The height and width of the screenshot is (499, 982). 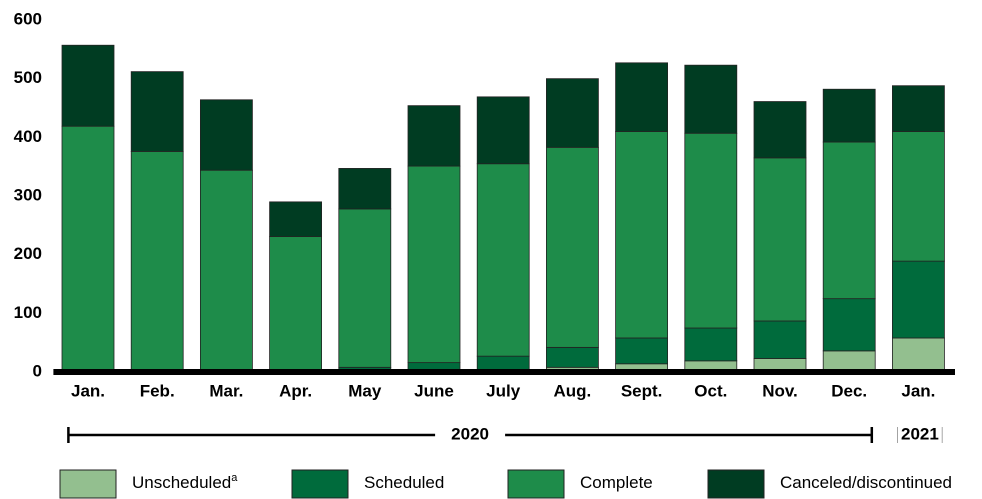 What do you see at coordinates (780, 390) in the screenshot?
I see `x-tick-label: Nov.` at bounding box center [780, 390].